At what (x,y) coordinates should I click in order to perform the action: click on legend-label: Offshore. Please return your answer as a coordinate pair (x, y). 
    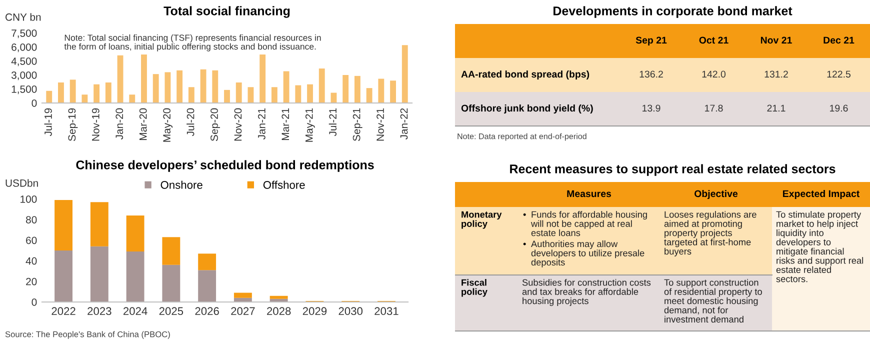
    Looking at the image, I should click on (284, 184).